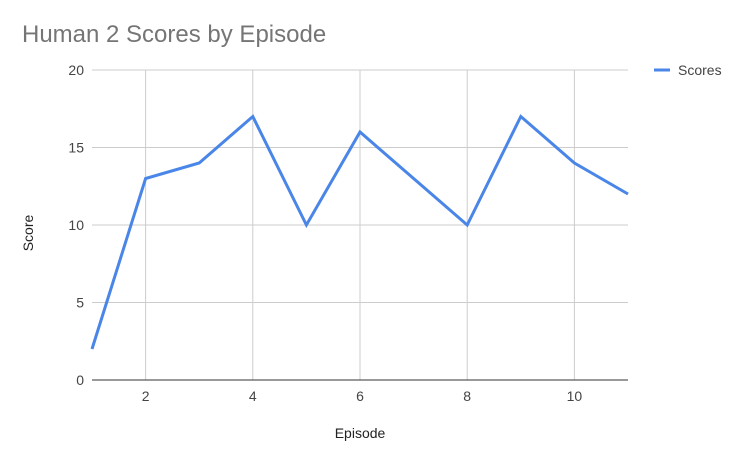  I want to click on x-tick-label: 4, so click(253, 396).